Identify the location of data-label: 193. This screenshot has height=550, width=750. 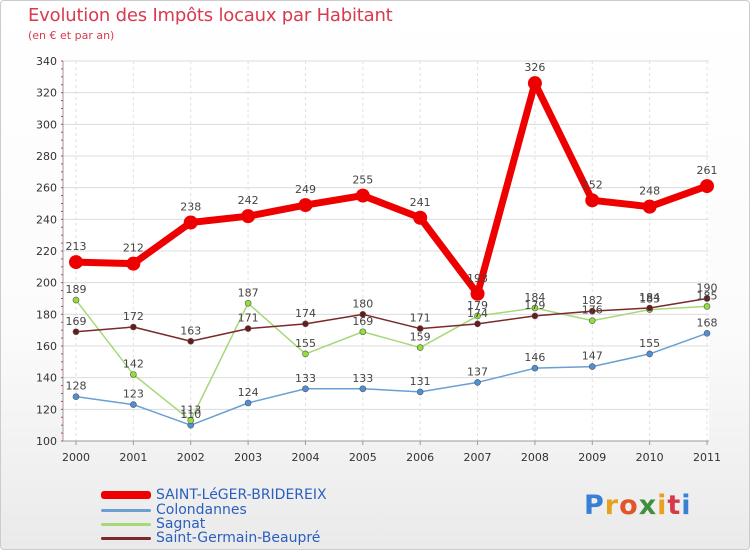
(477, 278).